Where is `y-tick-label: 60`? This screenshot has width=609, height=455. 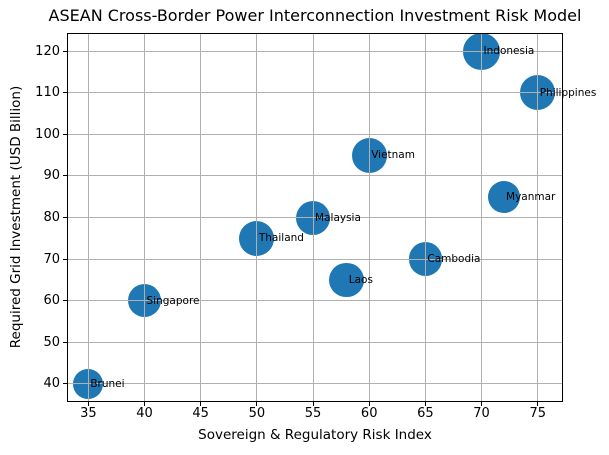 y-tick-label: 60 is located at coordinates (51, 301).